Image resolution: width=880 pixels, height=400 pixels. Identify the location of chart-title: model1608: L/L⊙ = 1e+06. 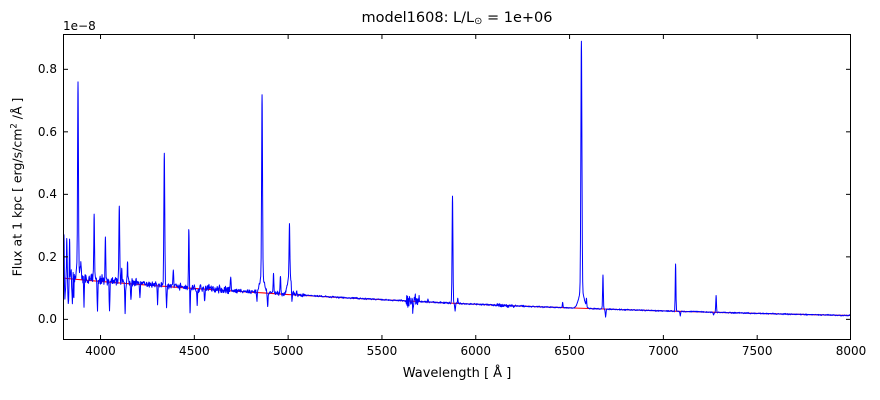
(457, 18).